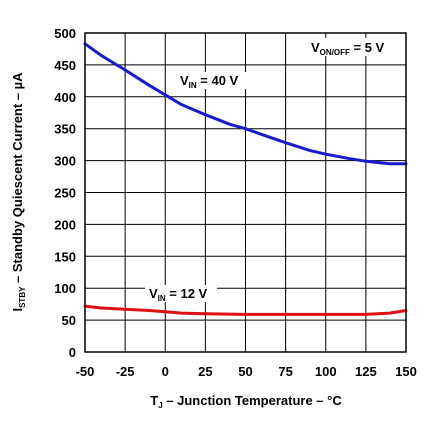 The image size is (441, 437). Describe the element at coordinates (65, 288) in the screenshot. I see `y-tick-label: 100` at that location.